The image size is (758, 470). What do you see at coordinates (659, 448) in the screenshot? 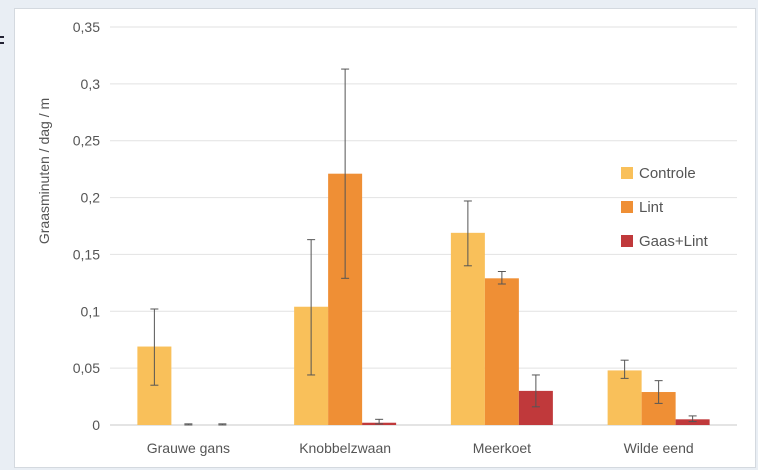
I see `x-tick-label: Wilde eend` at bounding box center [659, 448].